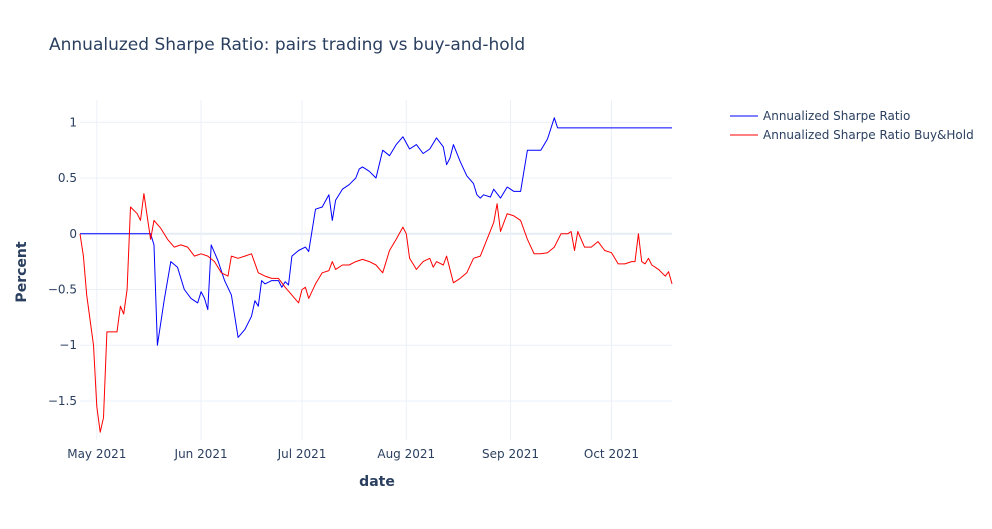  Describe the element at coordinates (377, 482) in the screenshot. I see `x-axis-label: date` at that location.